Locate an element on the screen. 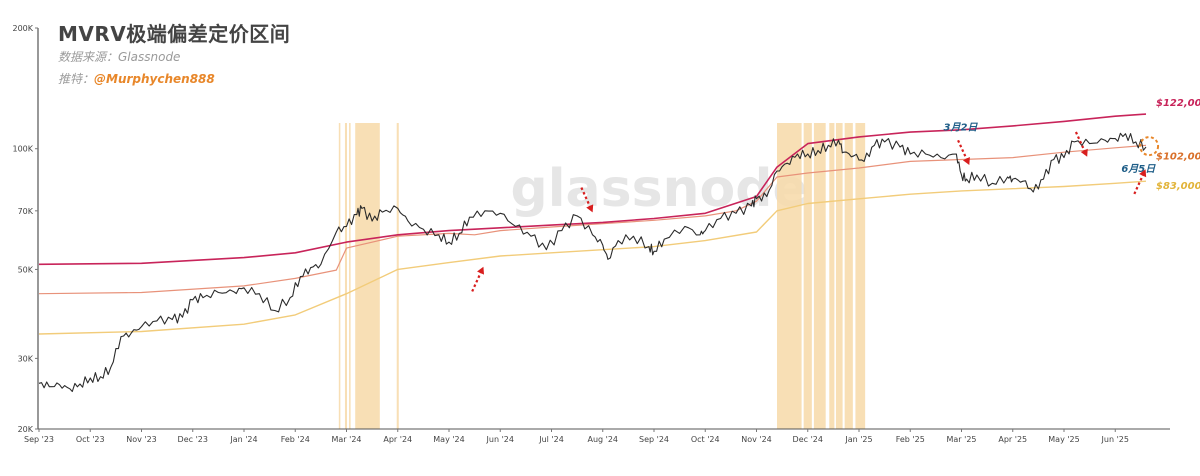  x-tick-label: Mar '24 is located at coordinates (346, 439).